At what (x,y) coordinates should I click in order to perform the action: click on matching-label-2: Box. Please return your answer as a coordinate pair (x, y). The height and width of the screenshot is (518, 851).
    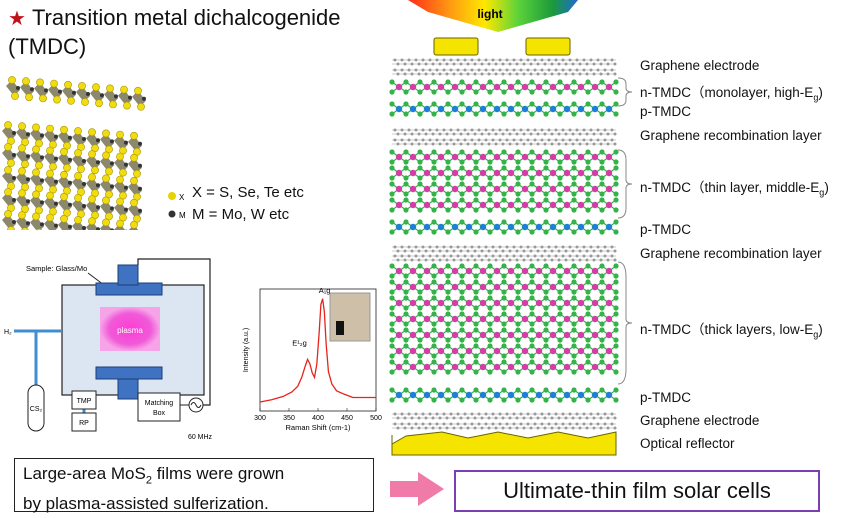
    Looking at the image, I should click on (159, 413).